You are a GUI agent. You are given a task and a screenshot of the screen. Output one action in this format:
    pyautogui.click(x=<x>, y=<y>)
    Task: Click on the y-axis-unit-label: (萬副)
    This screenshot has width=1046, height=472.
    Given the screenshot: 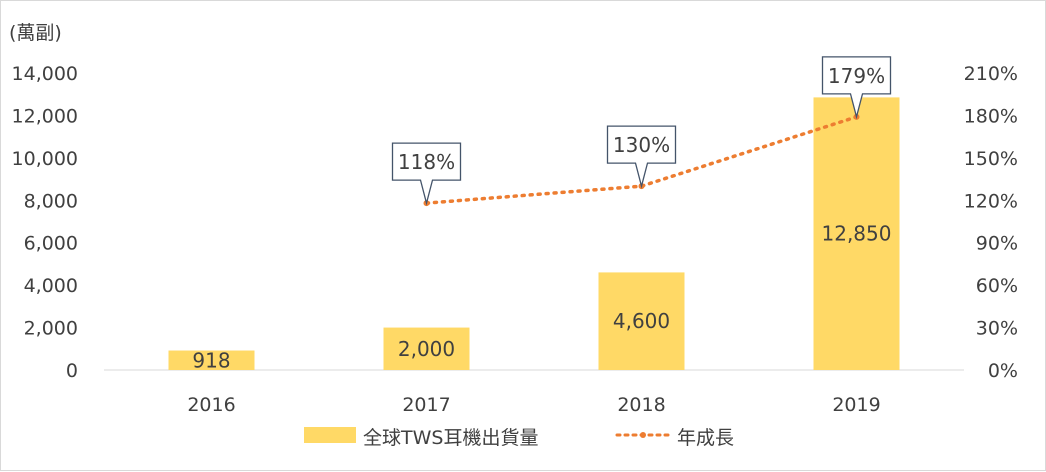 What is the action you would take?
    pyautogui.click(x=35, y=33)
    